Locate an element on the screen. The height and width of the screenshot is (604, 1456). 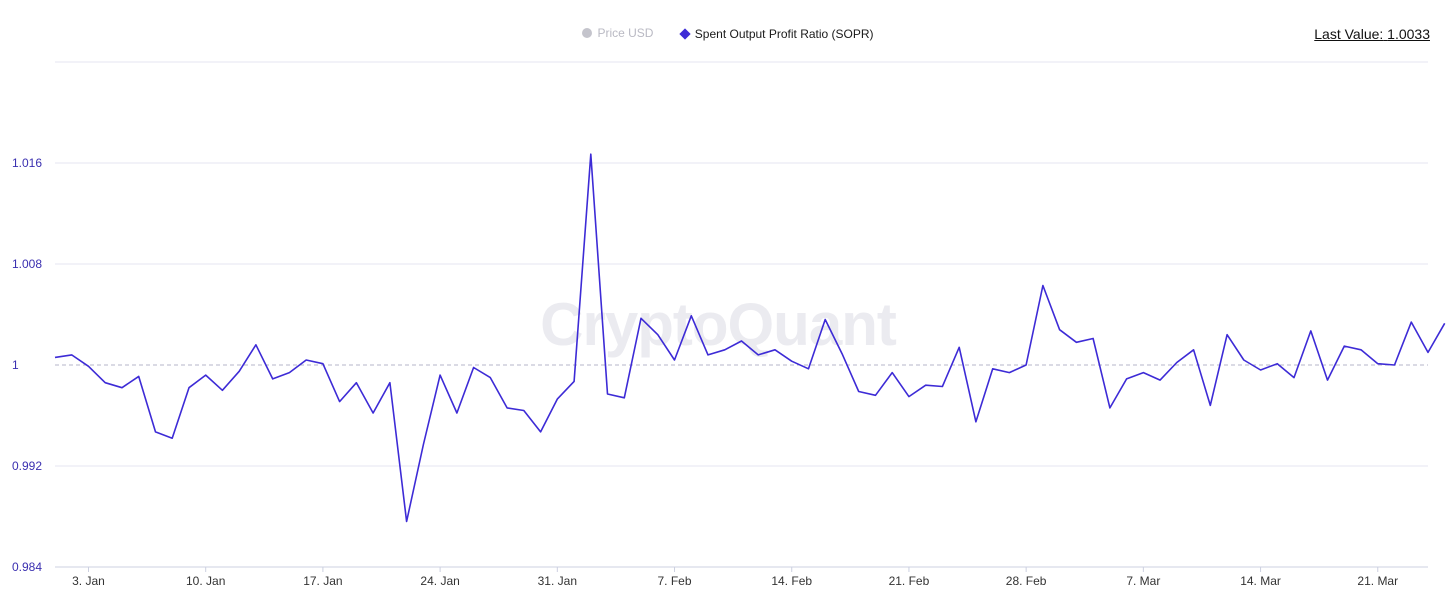
legend-item-price-usd: Price USD is located at coordinates (617, 33).